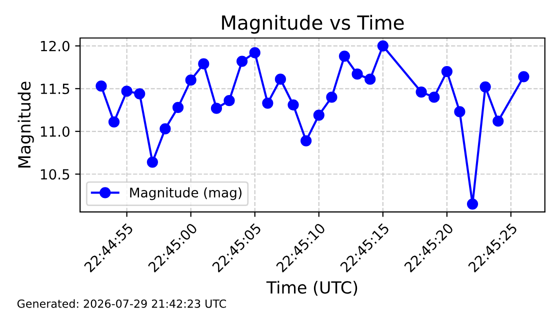 The height and width of the screenshot is (314, 560). Describe the element at coordinates (313, 24) in the screenshot. I see `chart-title: Magnitude vs Time` at that location.